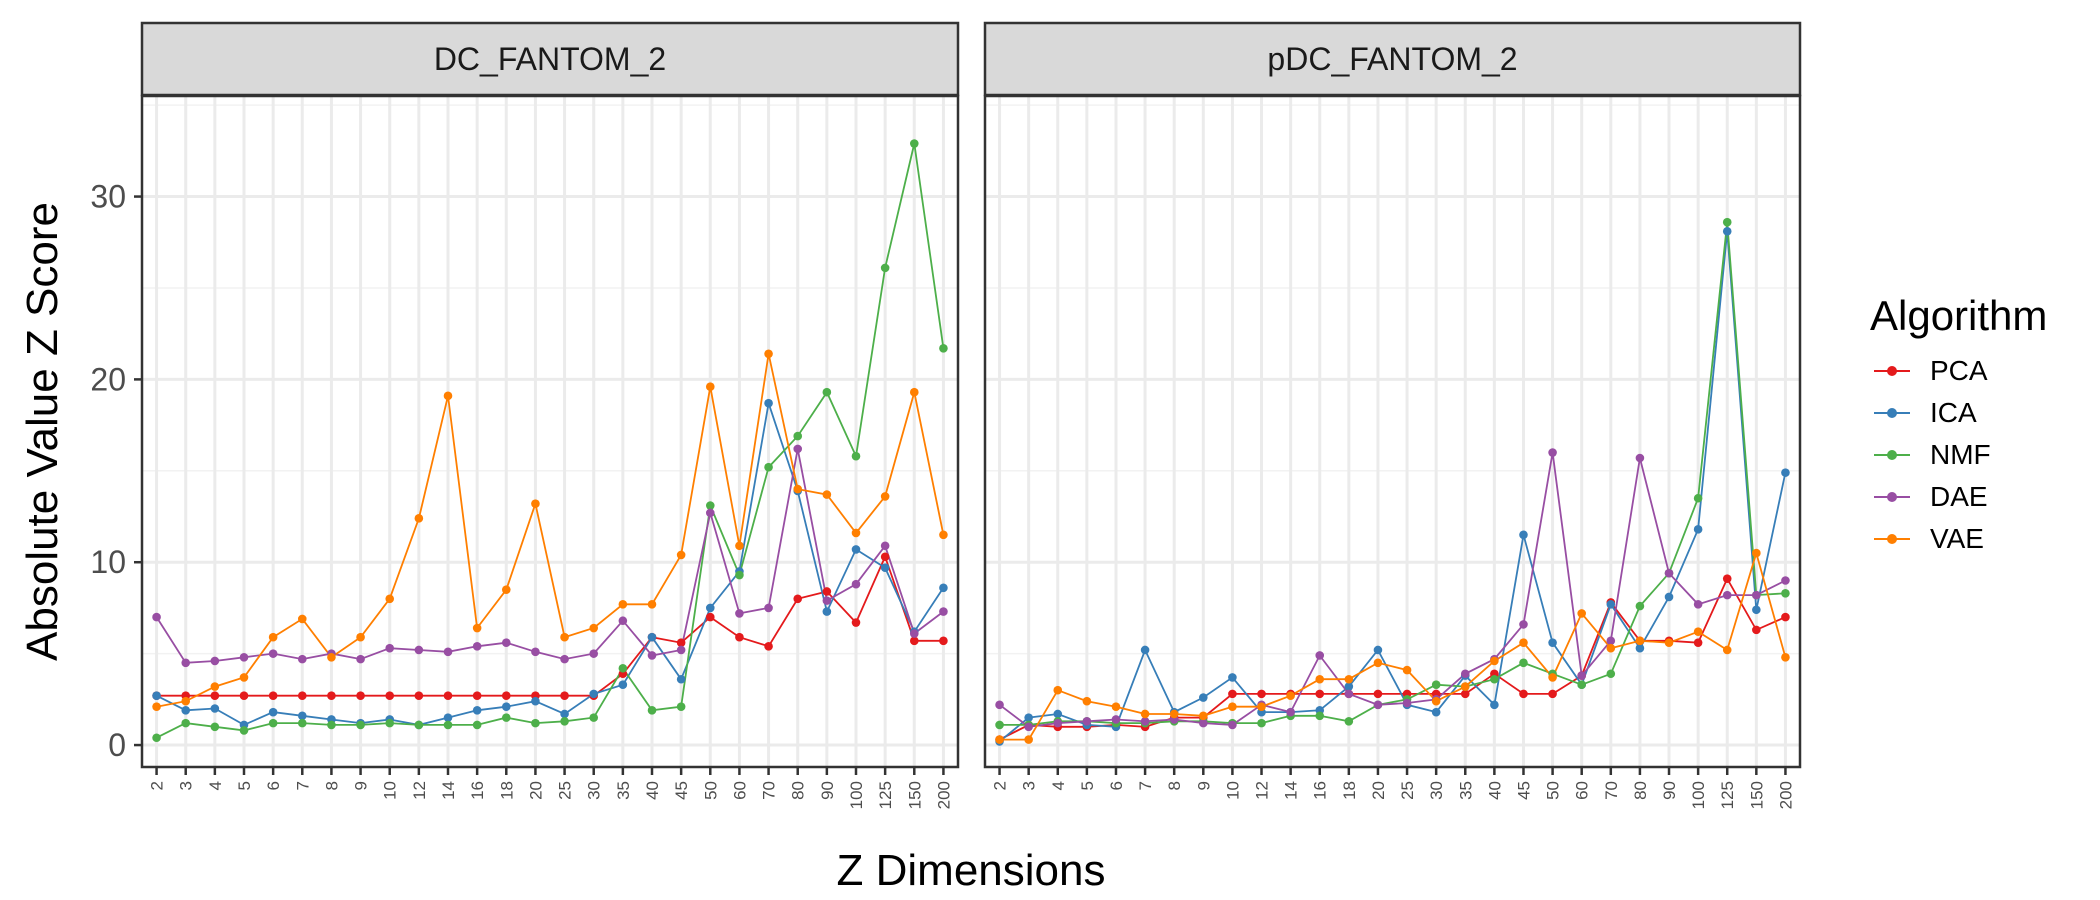 Image resolution: width=2100 pixels, height=900 pixels. I want to click on legend-item-dae: DAE, so click(1958, 497).